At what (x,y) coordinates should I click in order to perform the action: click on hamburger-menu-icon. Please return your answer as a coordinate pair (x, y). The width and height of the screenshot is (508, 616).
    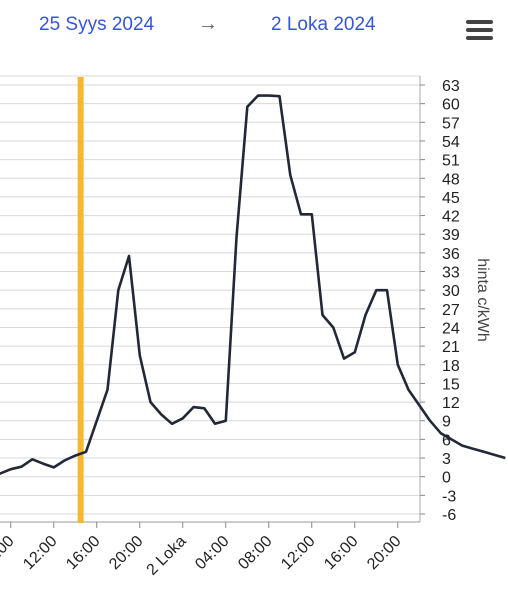
    Looking at the image, I should click on (480, 31).